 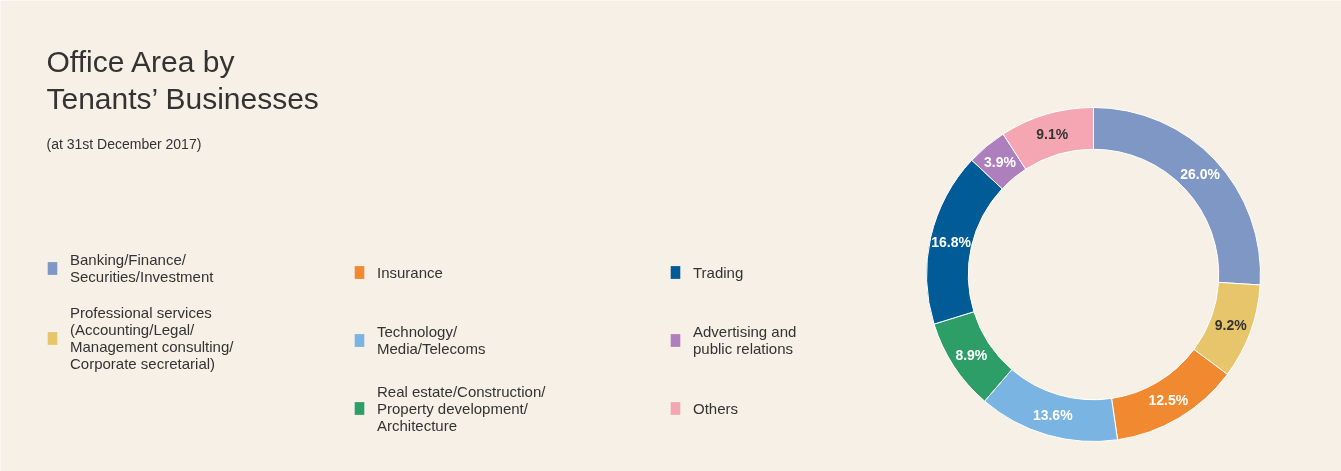 What do you see at coordinates (410, 272) in the screenshot?
I see `legend-label: Insurance` at bounding box center [410, 272].